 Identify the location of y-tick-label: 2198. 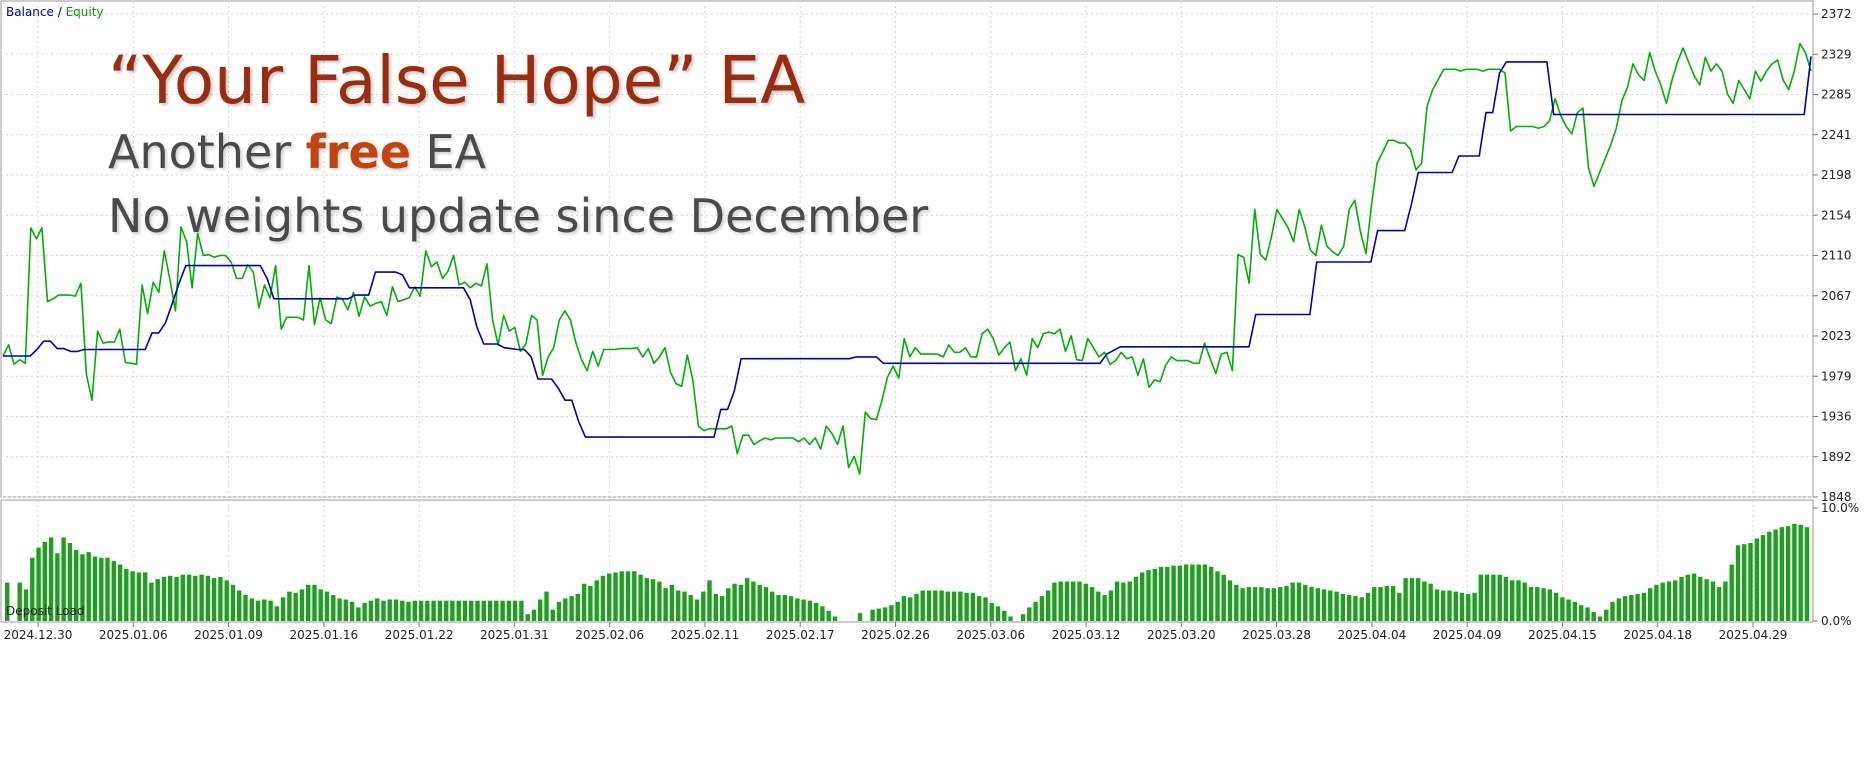
(1836, 175).